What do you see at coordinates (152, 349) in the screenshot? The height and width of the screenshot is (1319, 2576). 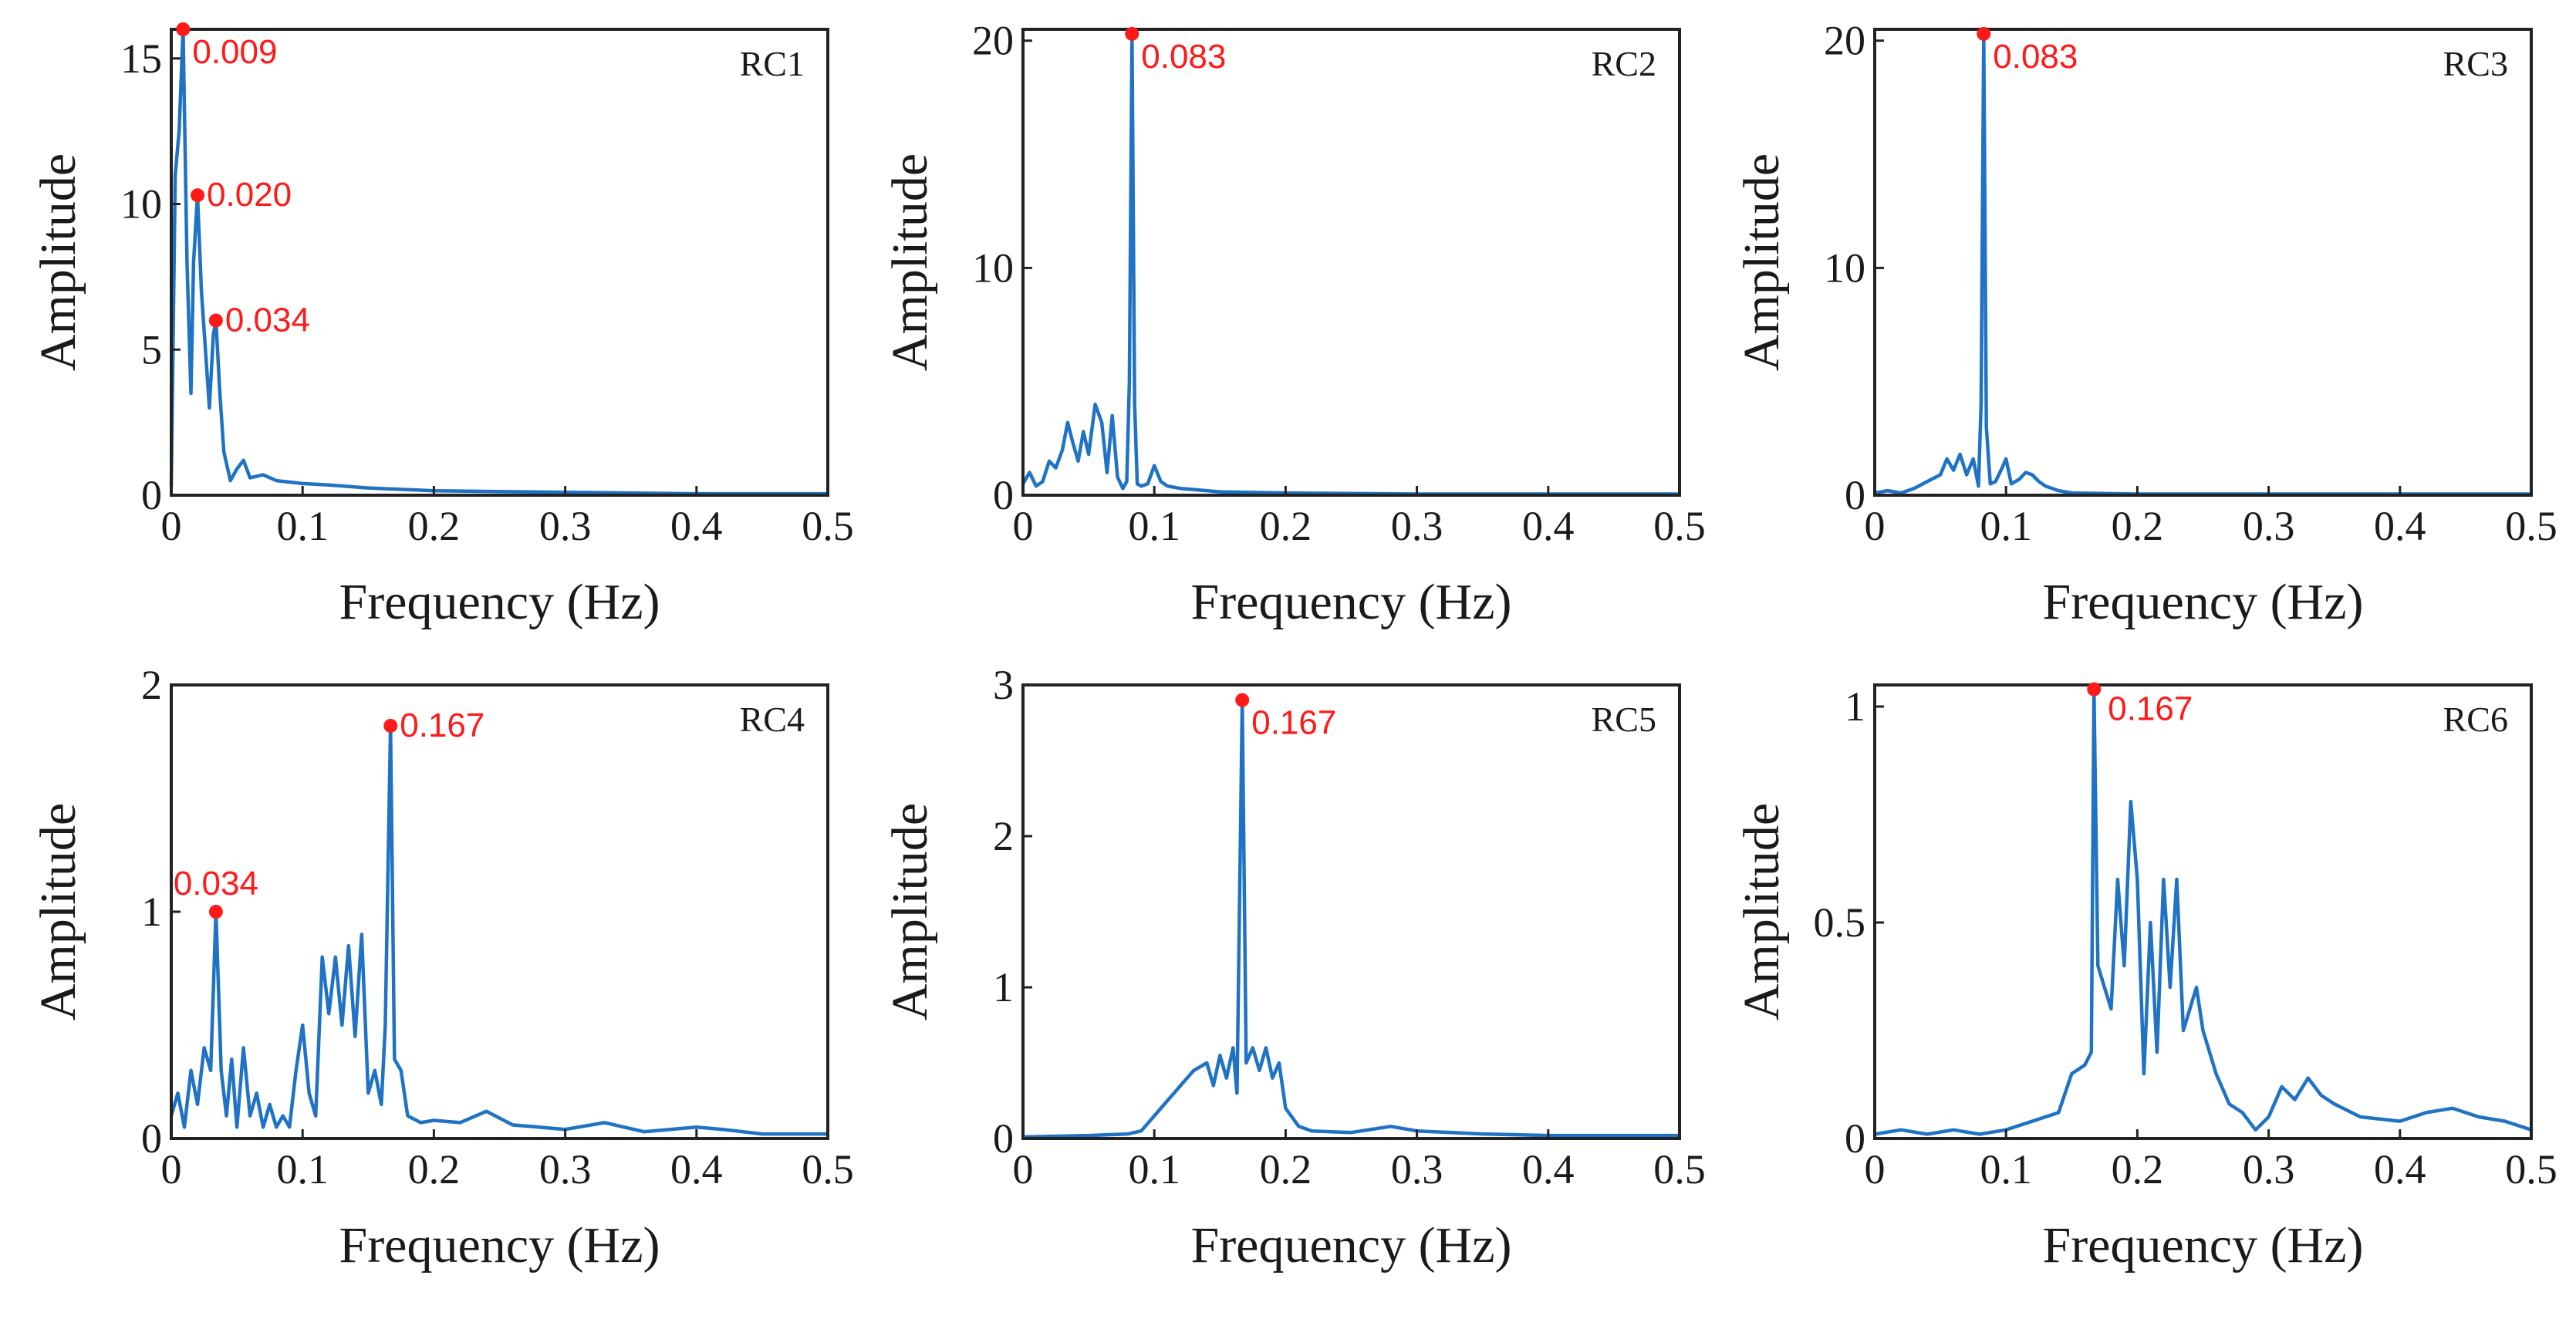 I see `y-tick-label: 5` at bounding box center [152, 349].